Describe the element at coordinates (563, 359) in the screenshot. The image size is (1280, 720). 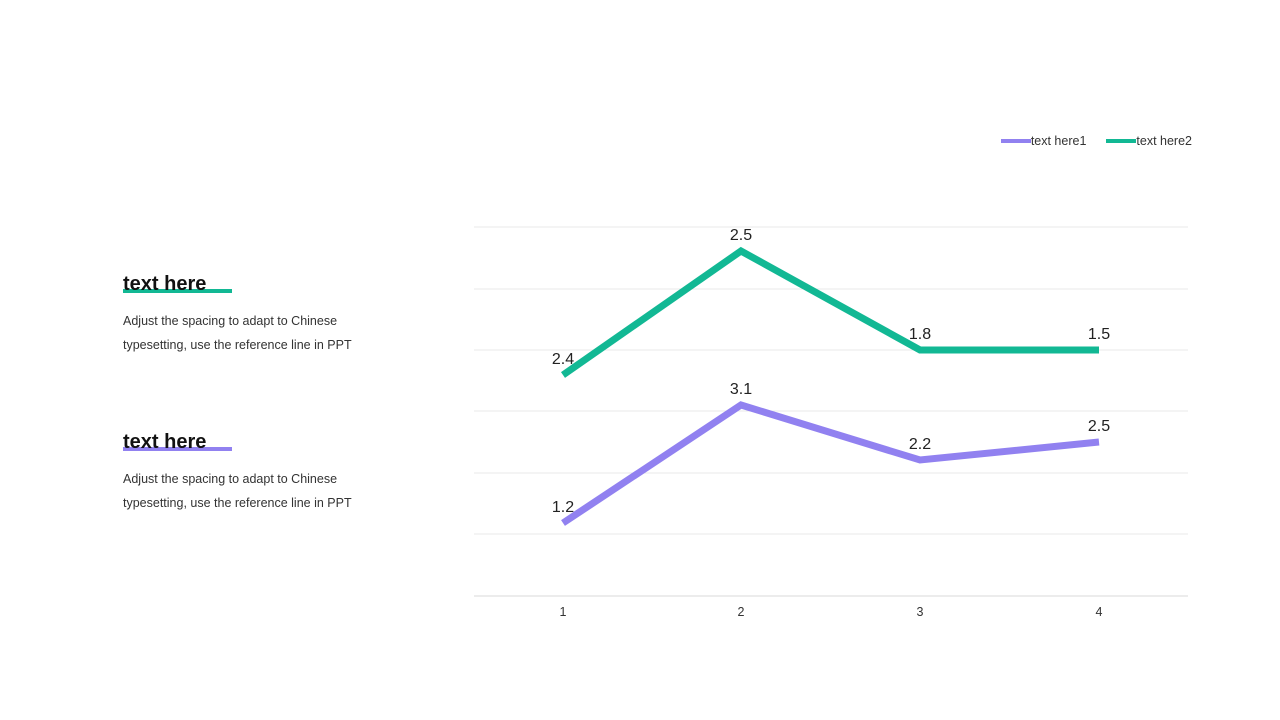
I see `data-label: 2.4` at that location.